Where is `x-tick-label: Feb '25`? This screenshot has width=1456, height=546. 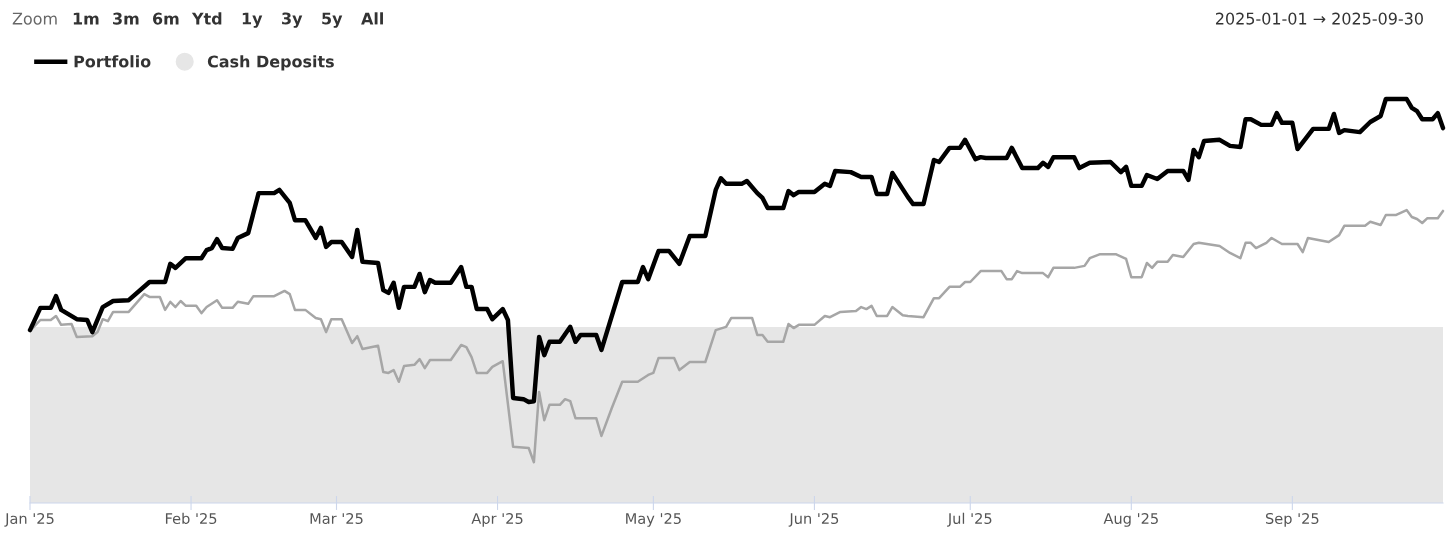 x-tick-label: Feb '25 is located at coordinates (191, 518).